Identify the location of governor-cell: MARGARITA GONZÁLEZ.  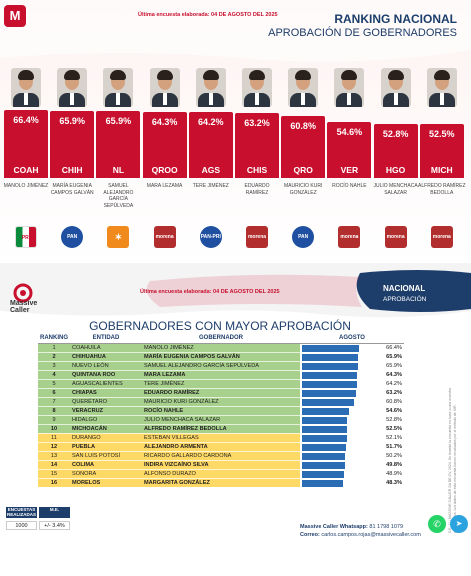
(221, 483).